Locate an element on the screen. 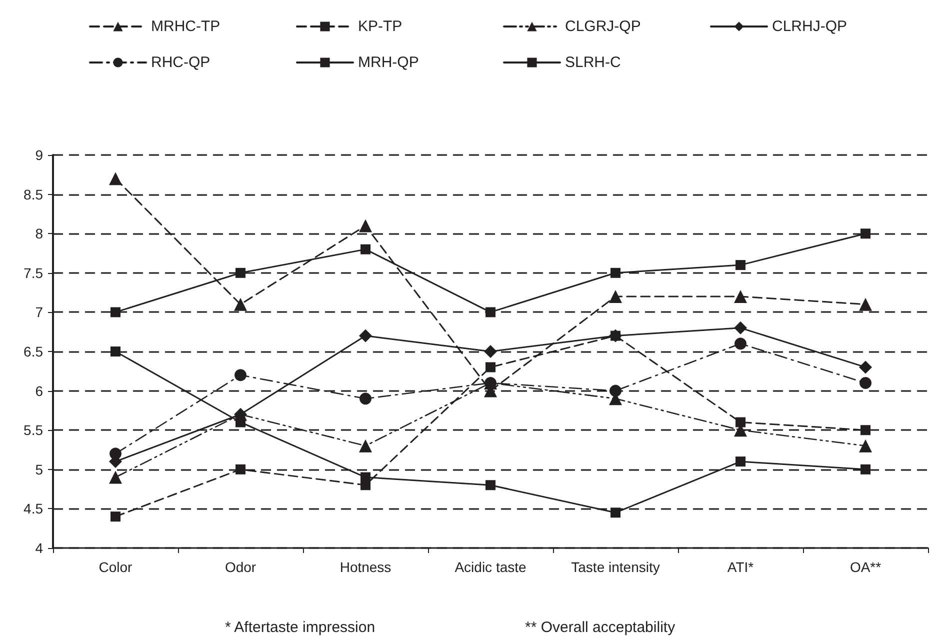 Image resolution: width=931 pixels, height=644 pixels. text: * Aftertaste impression is located at coordinates (300, 627).